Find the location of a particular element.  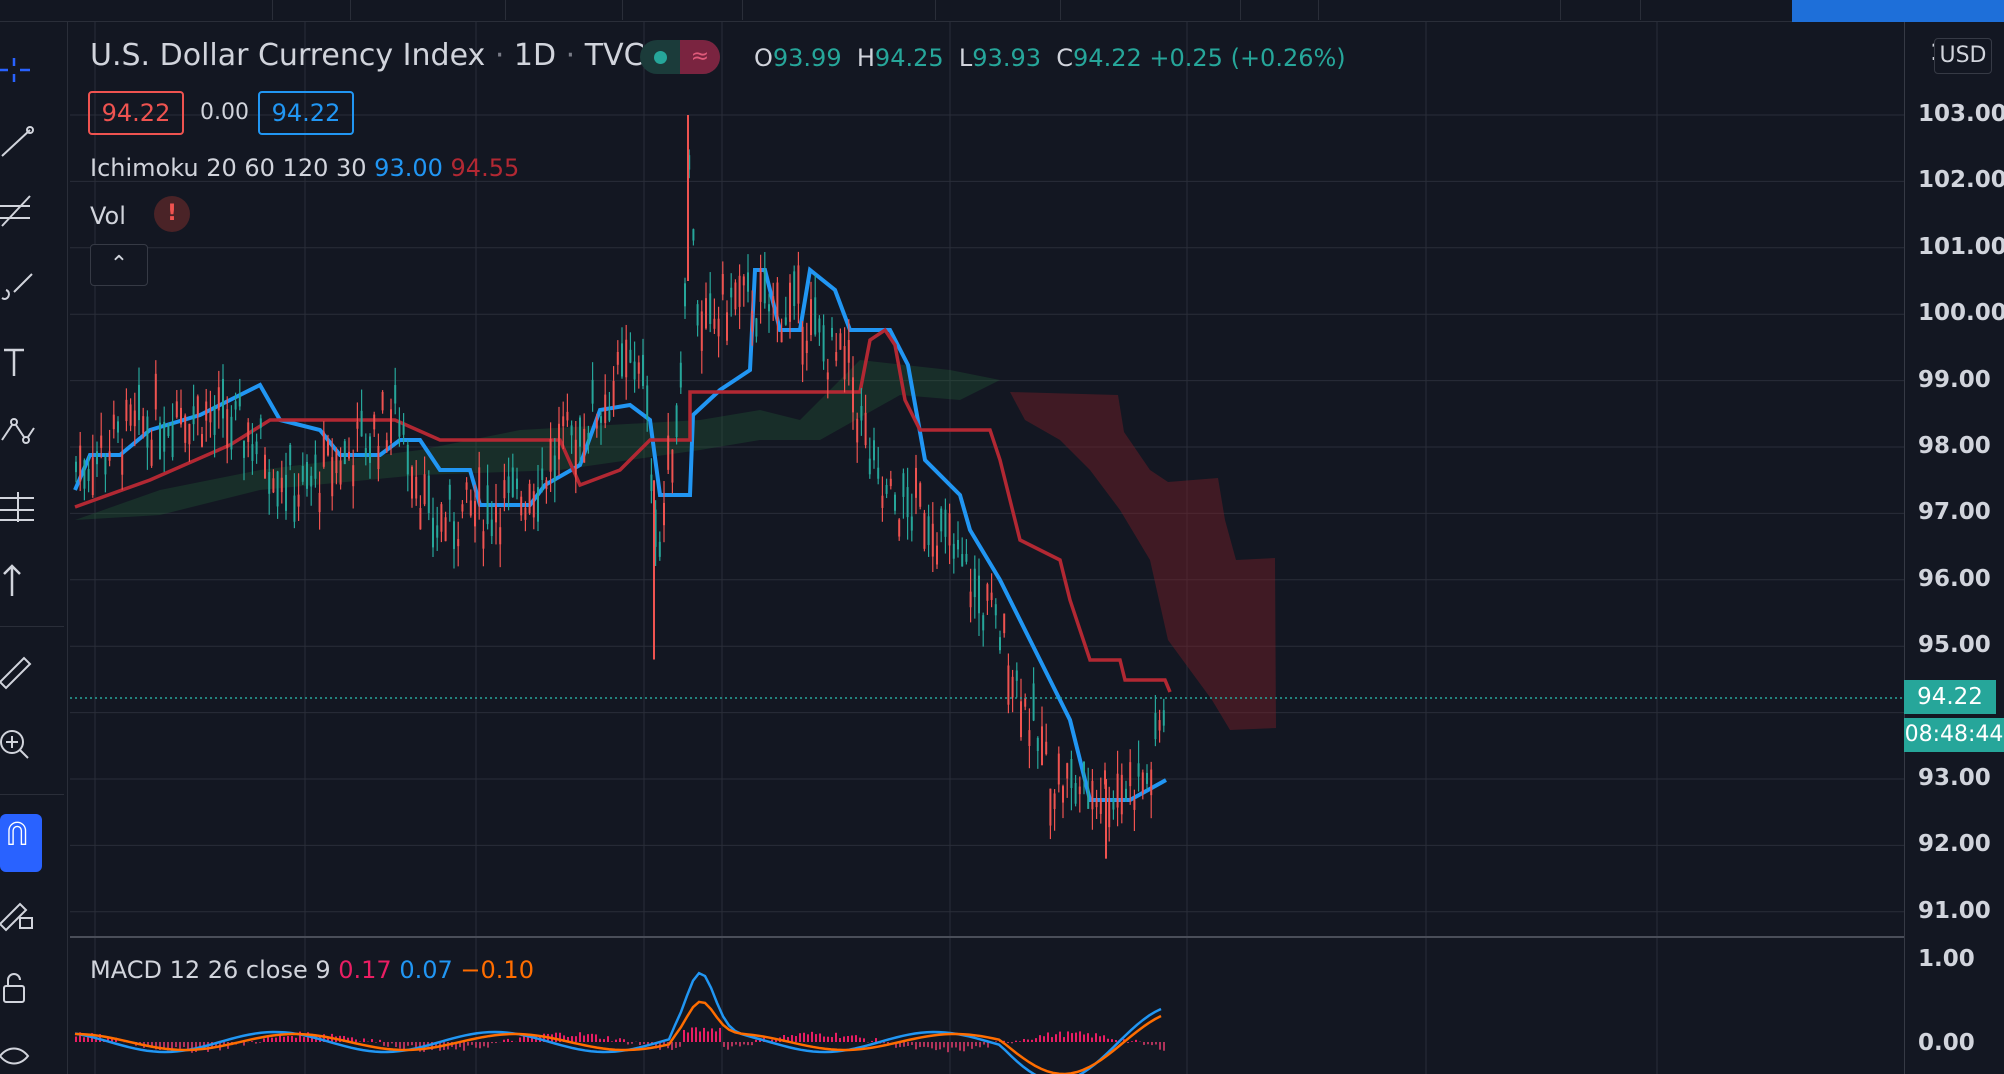

trend-line-icon is located at coordinates (20, 142).